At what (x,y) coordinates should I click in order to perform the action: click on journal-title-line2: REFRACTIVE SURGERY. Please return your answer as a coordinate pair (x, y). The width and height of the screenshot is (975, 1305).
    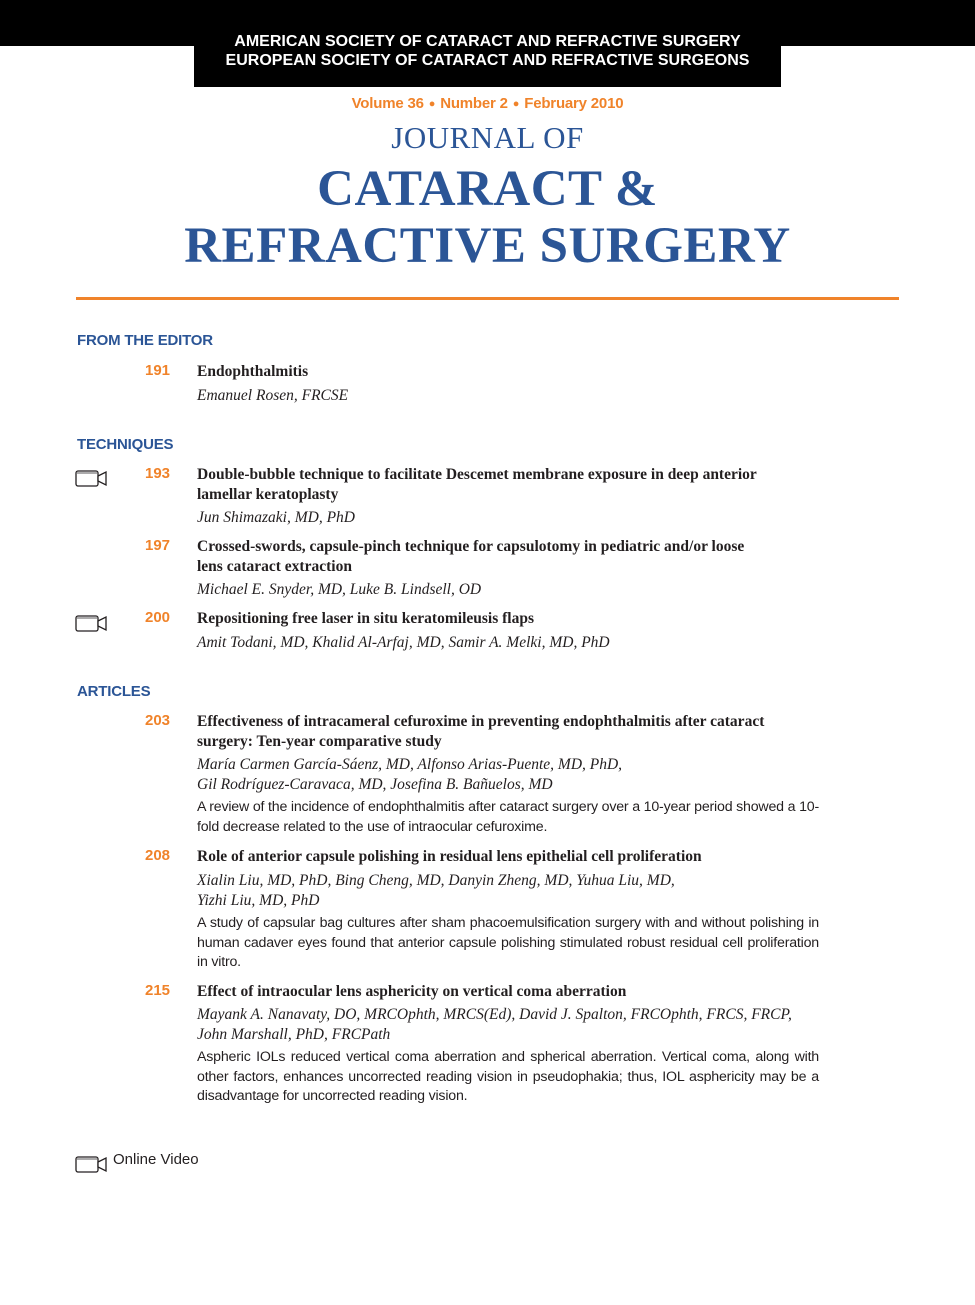
    Looking at the image, I should click on (487, 246).